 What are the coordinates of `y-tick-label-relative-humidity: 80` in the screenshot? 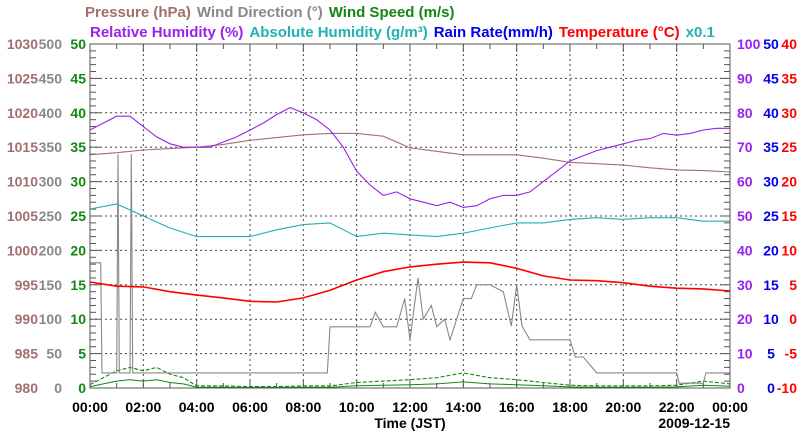 It's located at (745, 113).